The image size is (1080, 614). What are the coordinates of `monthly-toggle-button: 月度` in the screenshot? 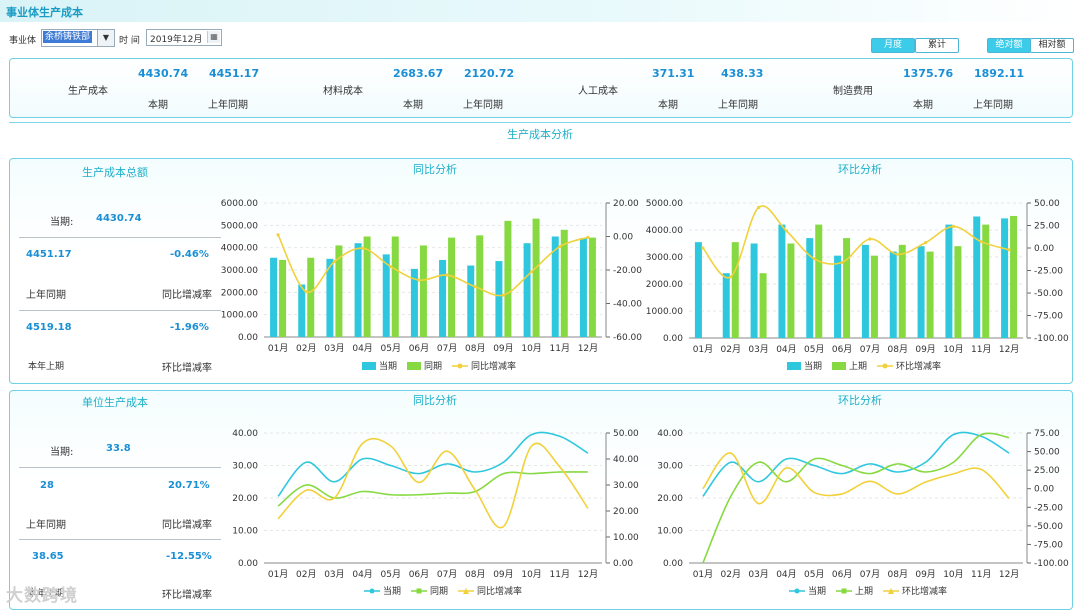 It's located at (893, 45).